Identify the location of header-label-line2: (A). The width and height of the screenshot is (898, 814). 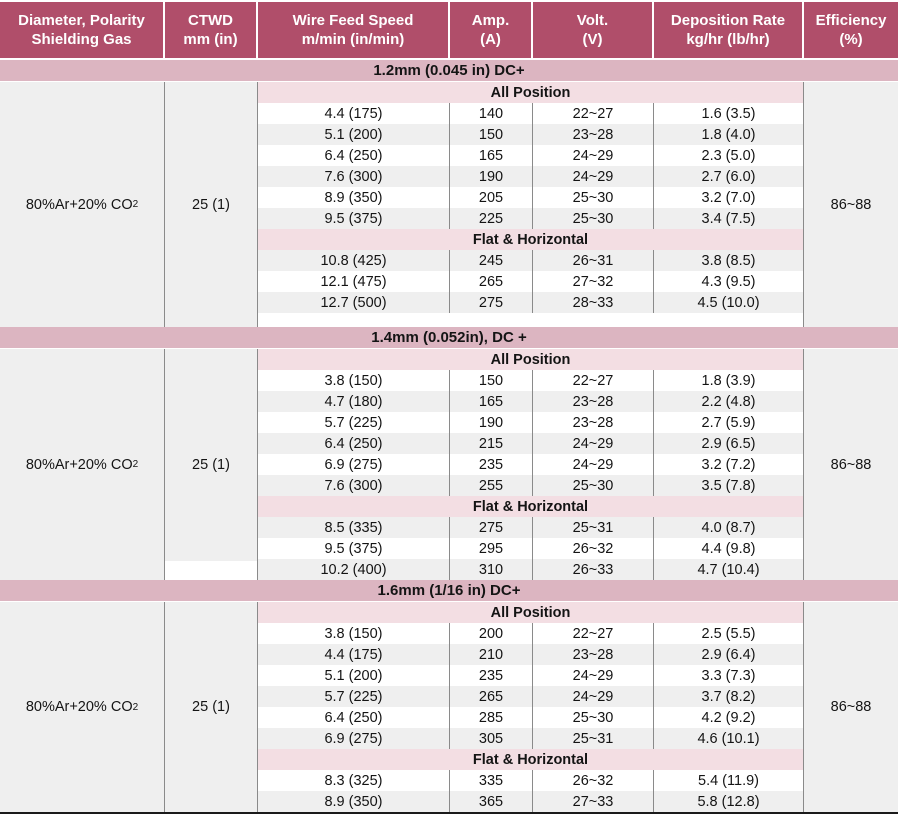
(490, 39).